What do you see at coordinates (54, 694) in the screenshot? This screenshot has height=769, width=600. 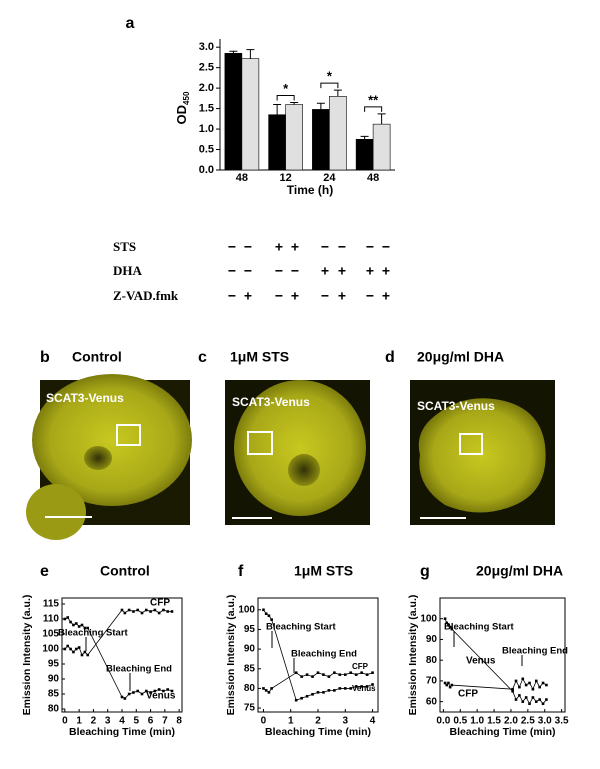 I see `y-tick-label: 85` at bounding box center [54, 694].